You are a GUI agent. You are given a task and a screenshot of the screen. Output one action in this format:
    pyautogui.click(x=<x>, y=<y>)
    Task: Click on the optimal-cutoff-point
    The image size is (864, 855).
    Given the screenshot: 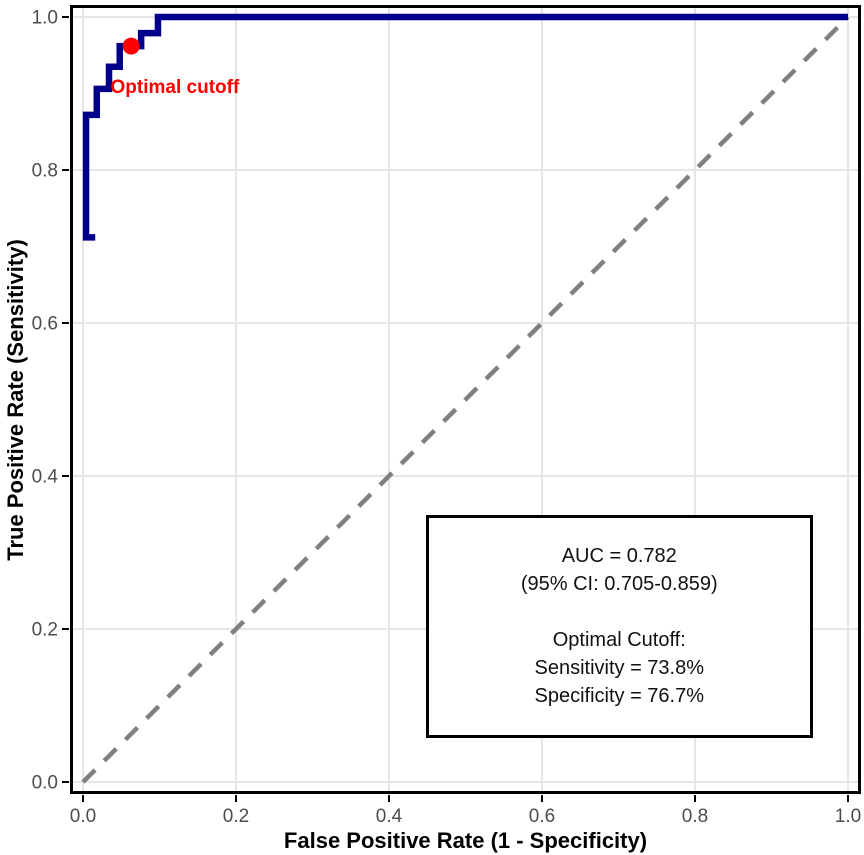 What is the action you would take?
    pyautogui.click(x=131, y=46)
    